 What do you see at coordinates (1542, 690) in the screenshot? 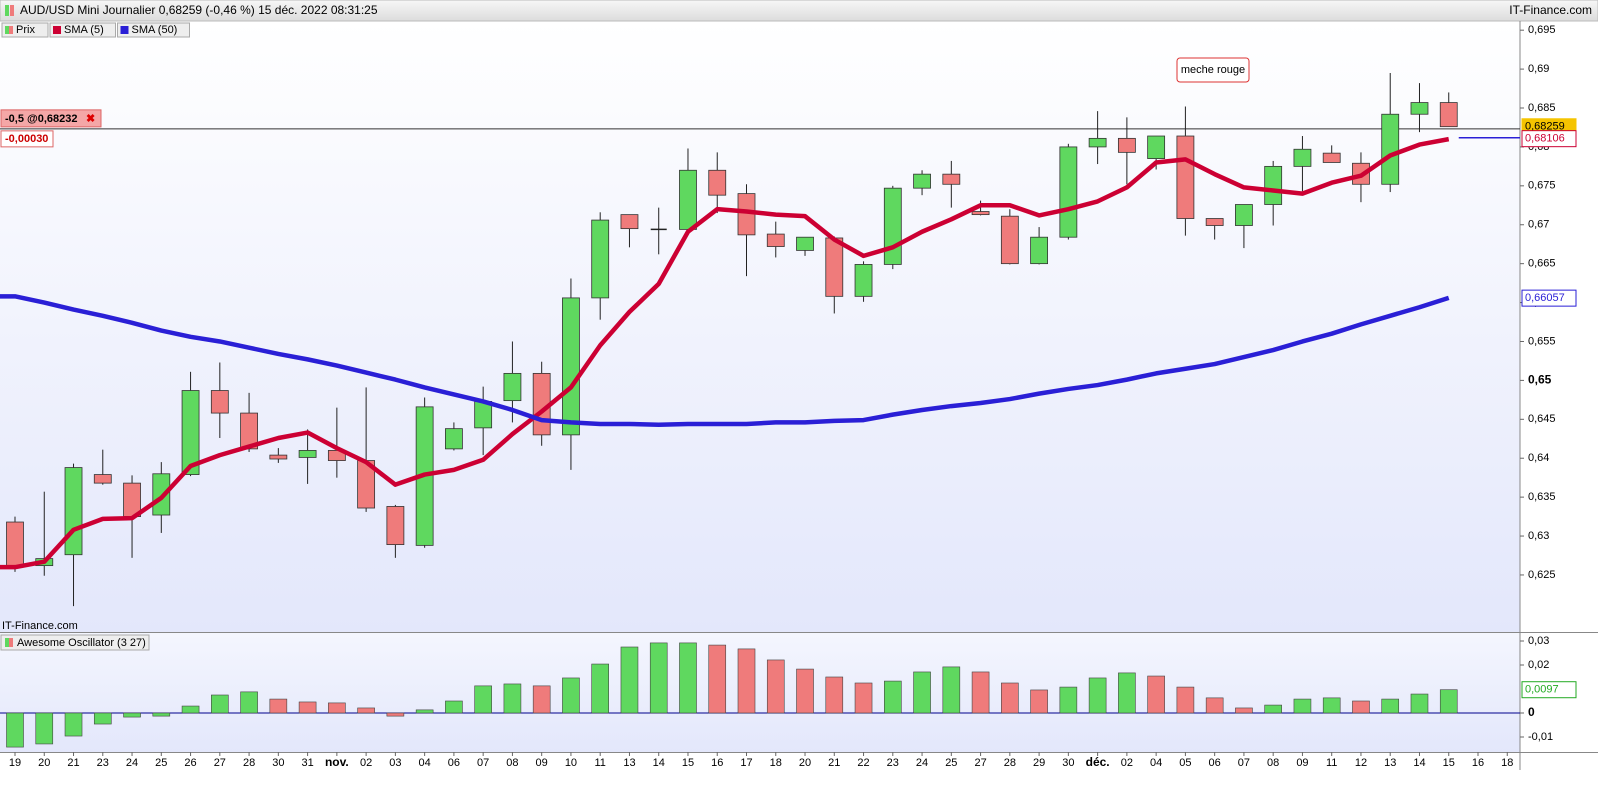
I see `price-marker-label: 0,0097` at bounding box center [1542, 690].